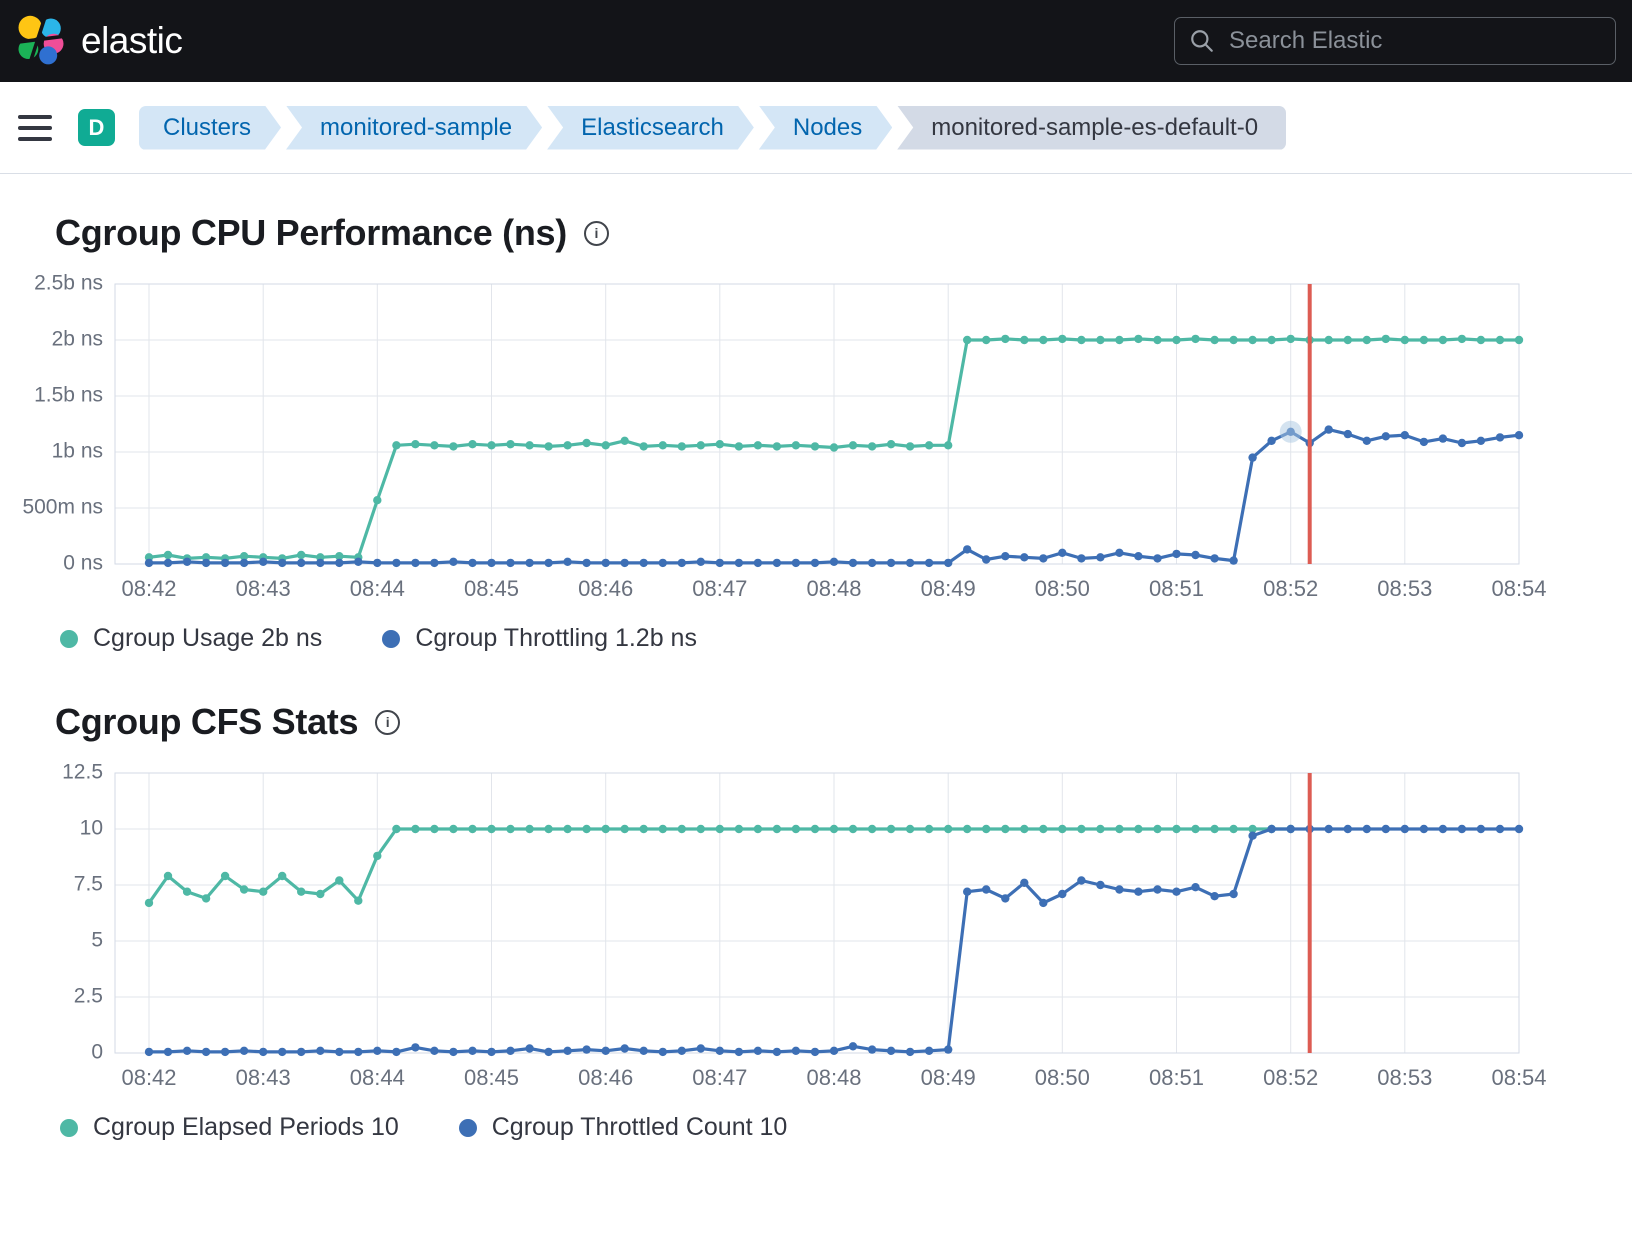 This screenshot has height=1244, width=1632. Describe the element at coordinates (650, 128) in the screenshot. I see `breadcrumb-elasticsearch: Elasticsearch` at that location.